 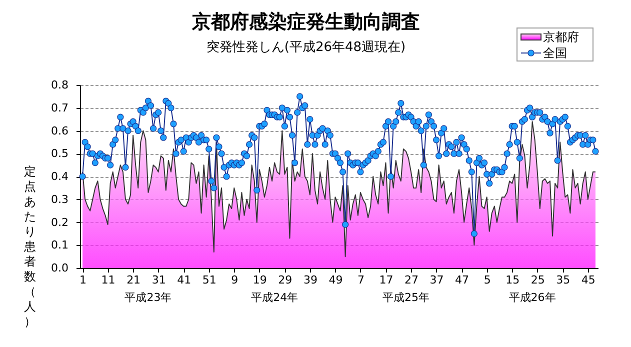 What do you see at coordinates (234, 280) in the screenshot?
I see `x-tick-label: 9` at bounding box center [234, 280].